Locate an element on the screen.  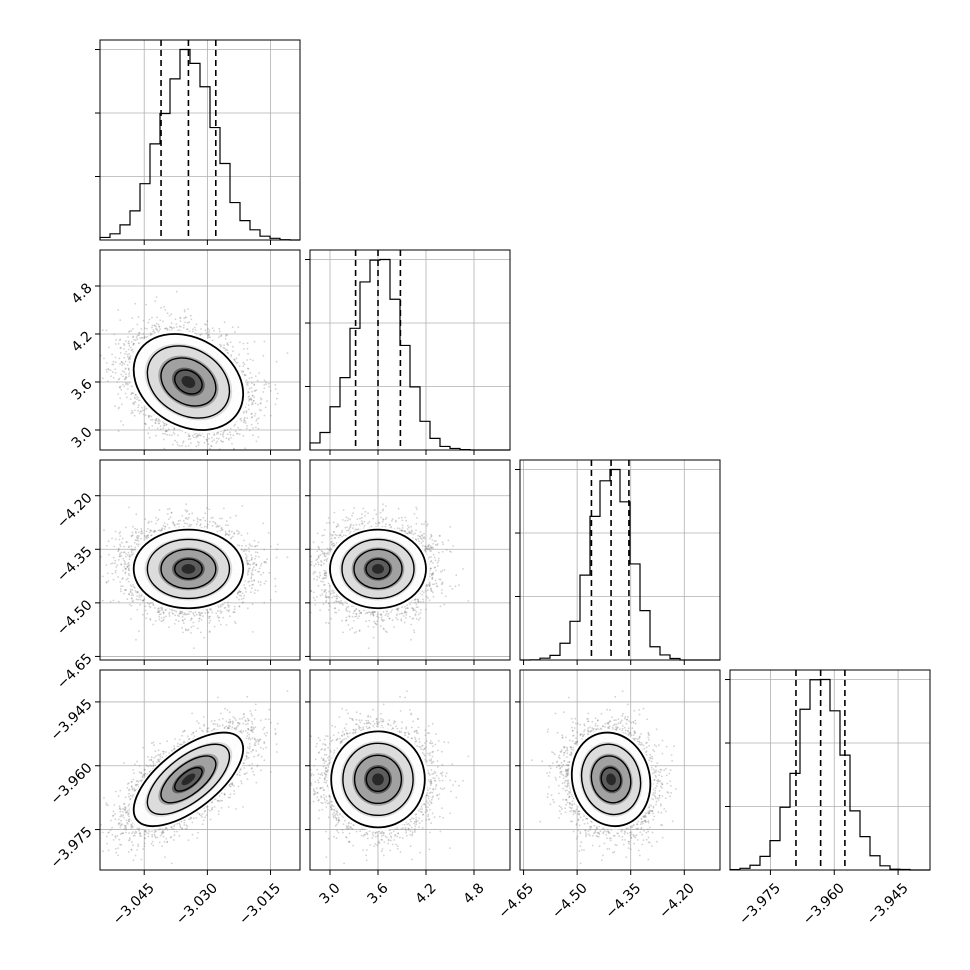
x-tick-label: −3.030 is located at coordinates (197, 904).